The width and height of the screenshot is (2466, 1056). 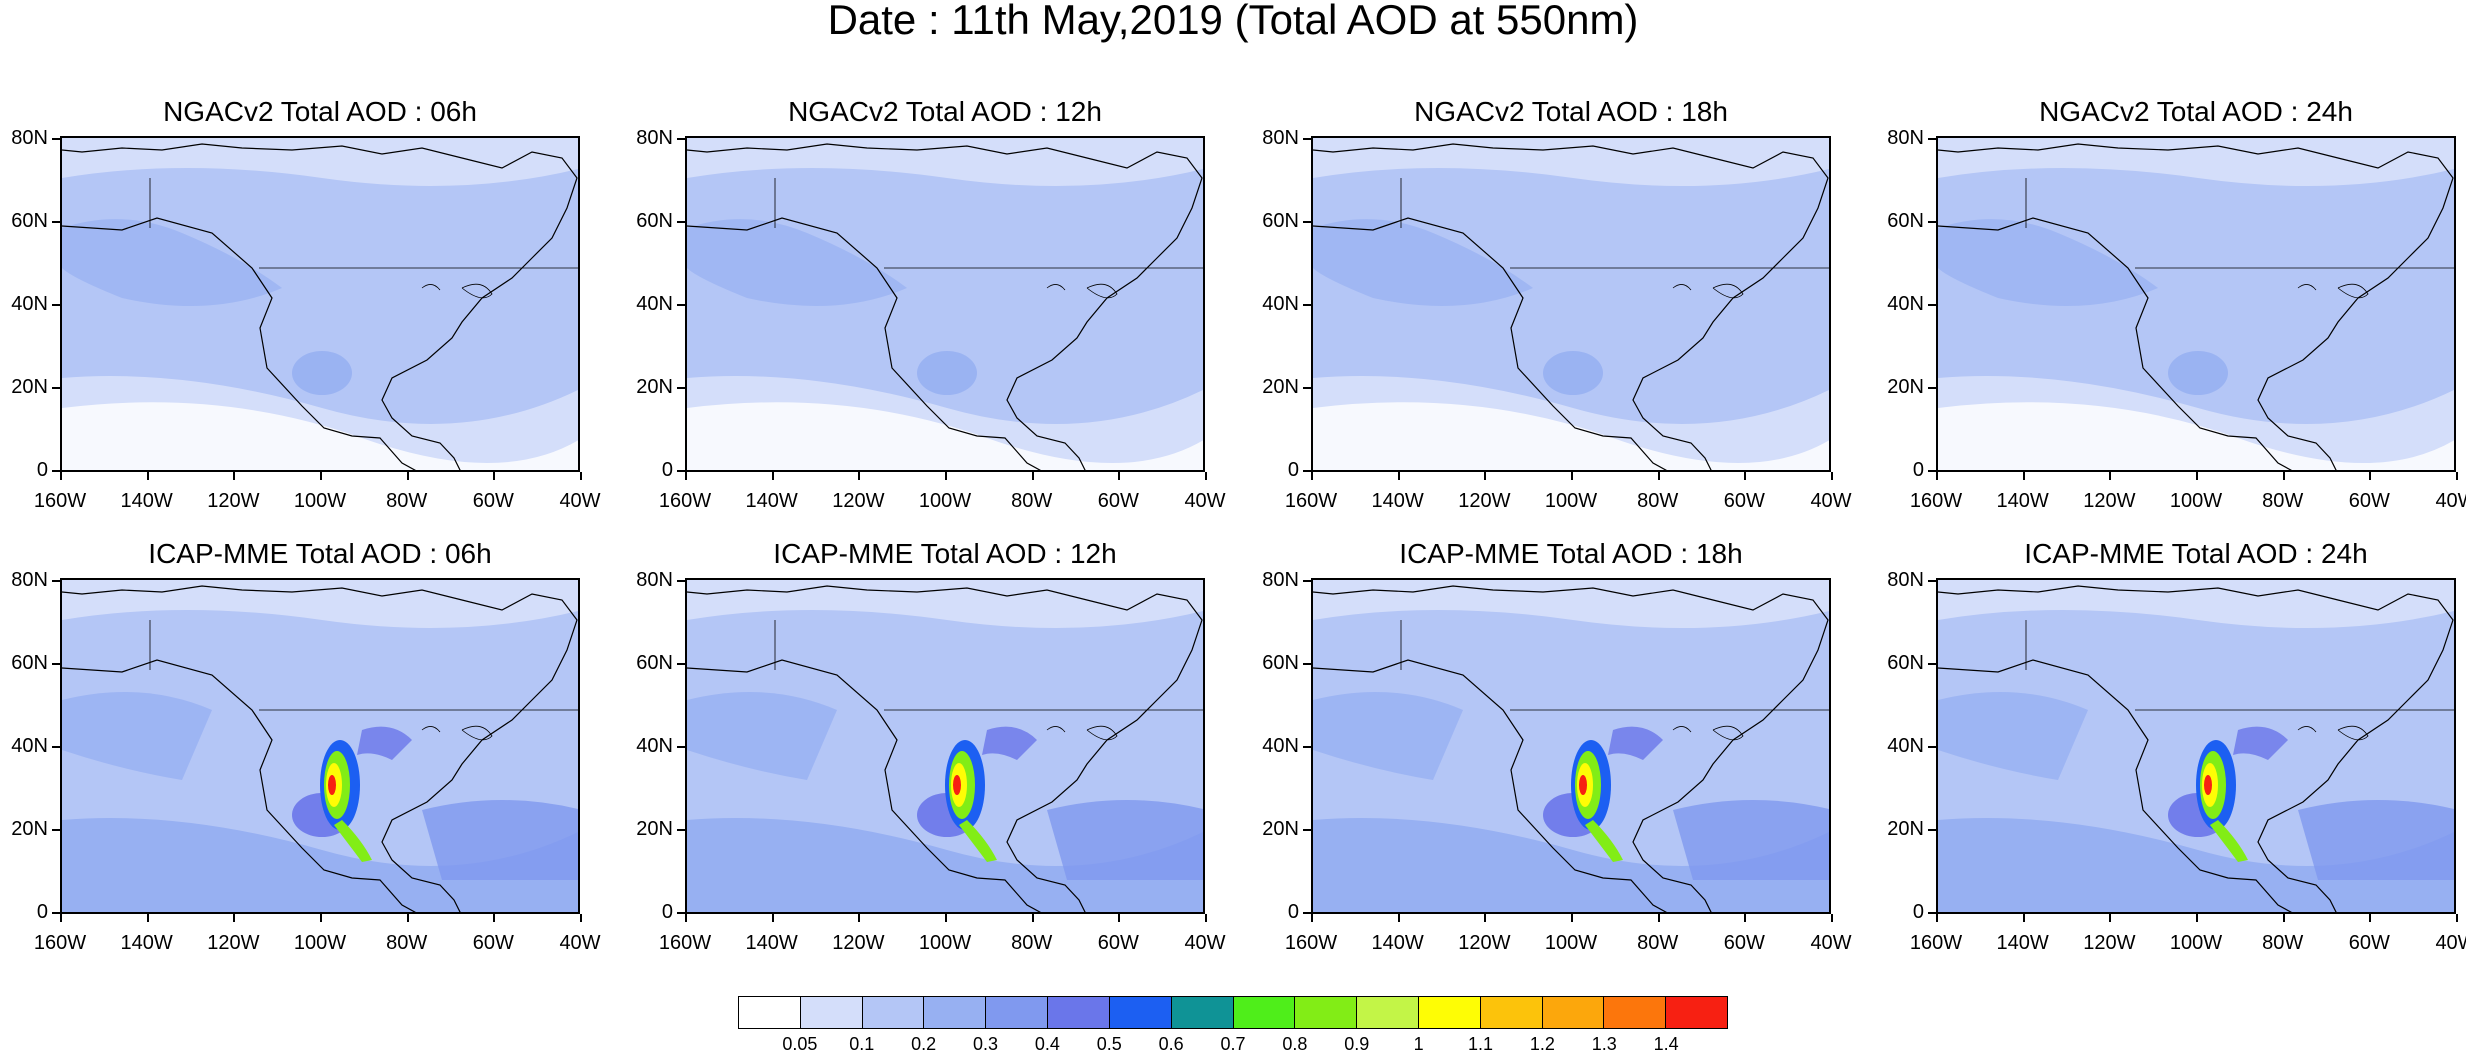 What do you see at coordinates (1542, 1044) in the screenshot?
I see `colorbar-label: 1.2` at bounding box center [1542, 1044].